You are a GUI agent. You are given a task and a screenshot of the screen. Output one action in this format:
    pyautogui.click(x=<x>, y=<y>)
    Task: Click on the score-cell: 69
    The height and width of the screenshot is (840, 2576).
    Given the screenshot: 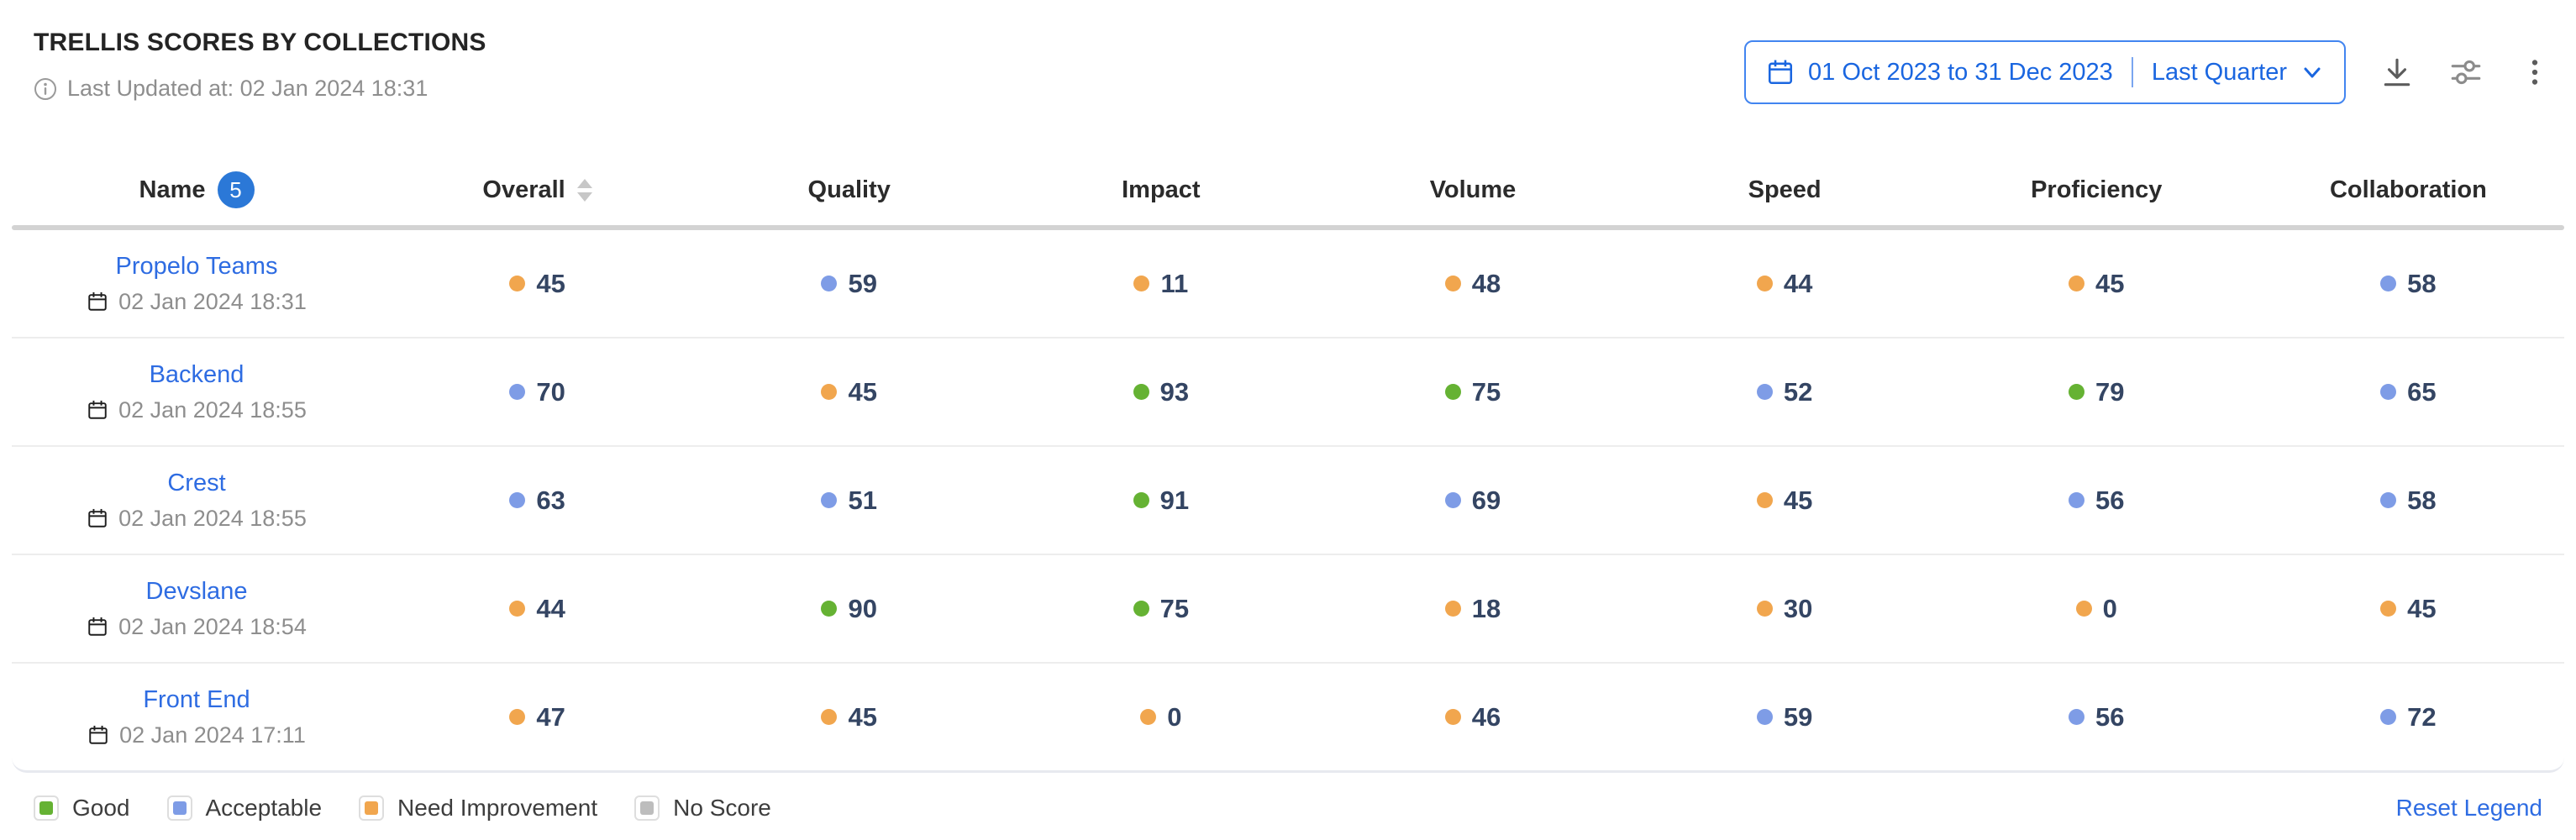 What is the action you would take?
    pyautogui.click(x=1472, y=501)
    